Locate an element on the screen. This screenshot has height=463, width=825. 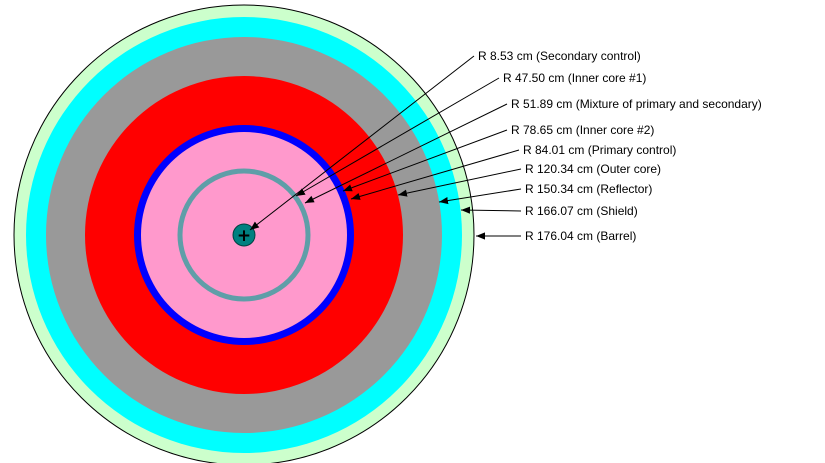
reflector-label: R 150.34 cm (Reflector) is located at coordinates (588, 189).